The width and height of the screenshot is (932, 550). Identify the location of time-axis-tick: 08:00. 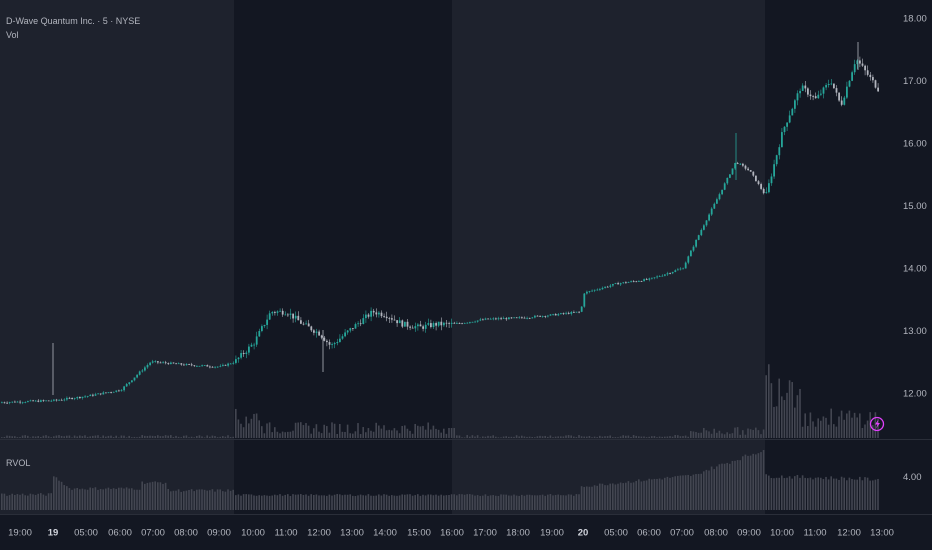
(186, 533).